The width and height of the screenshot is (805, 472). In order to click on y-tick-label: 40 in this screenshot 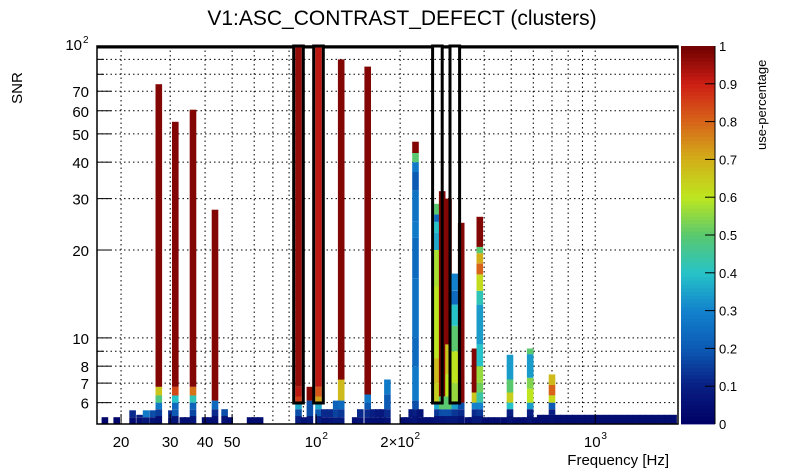, I will do `click(80, 163)`.